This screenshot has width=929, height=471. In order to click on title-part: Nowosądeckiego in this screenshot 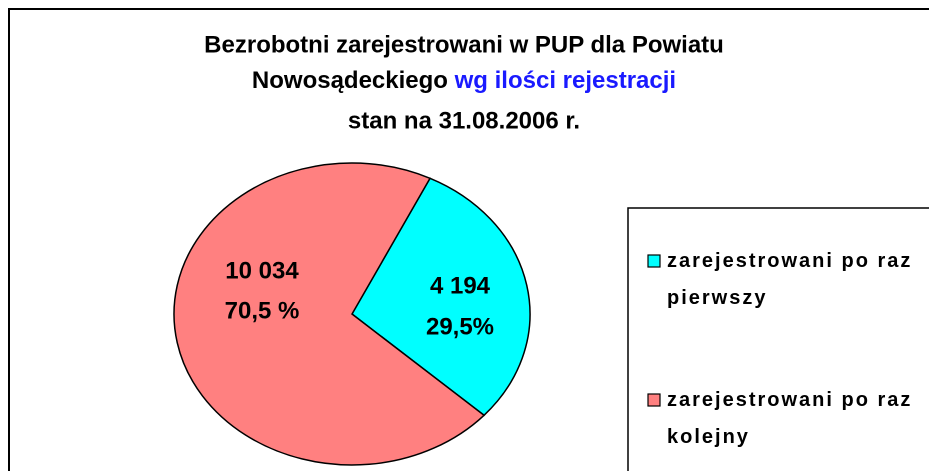, I will do `click(353, 80)`.